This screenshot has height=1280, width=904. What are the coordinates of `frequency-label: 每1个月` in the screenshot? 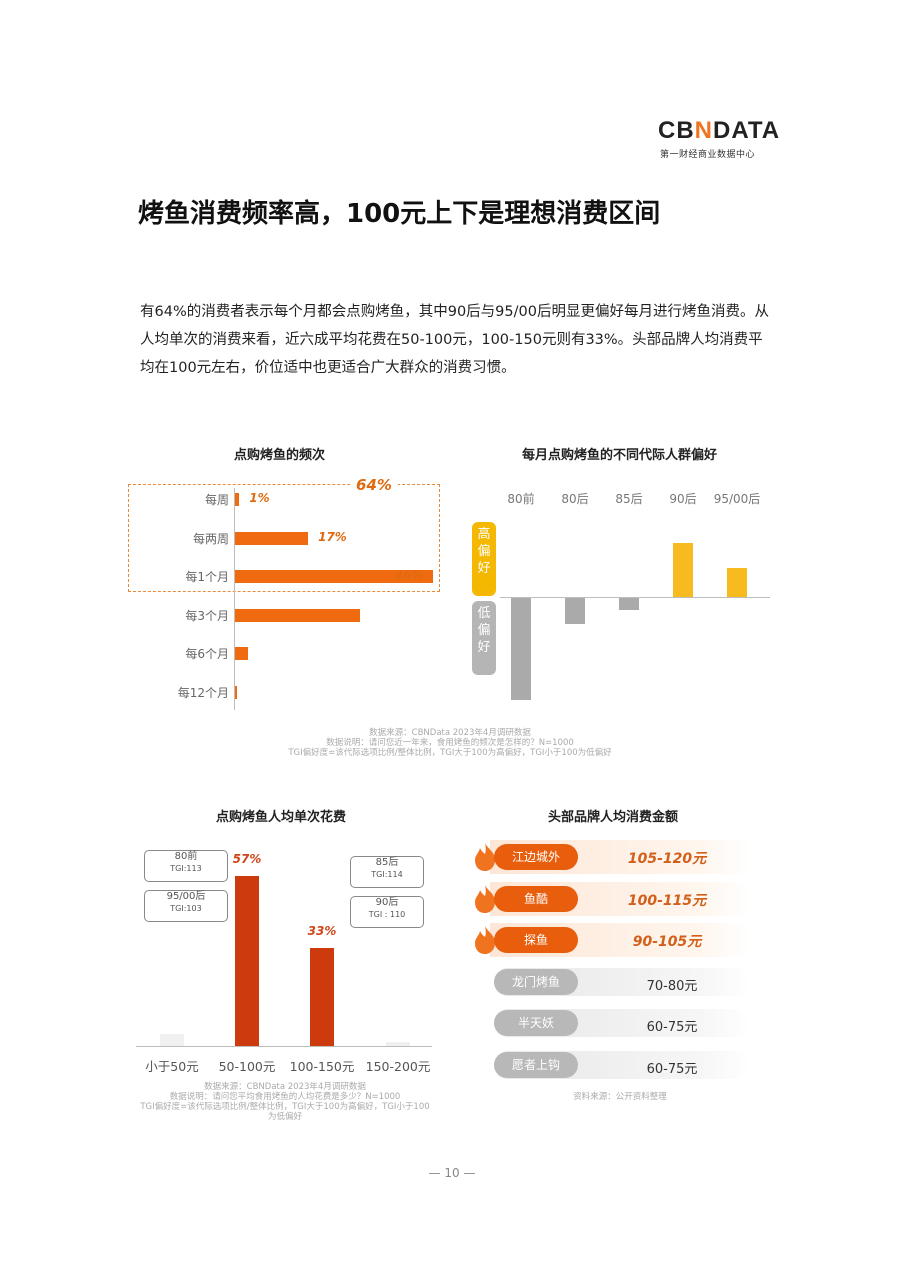 It's located at (207, 577).